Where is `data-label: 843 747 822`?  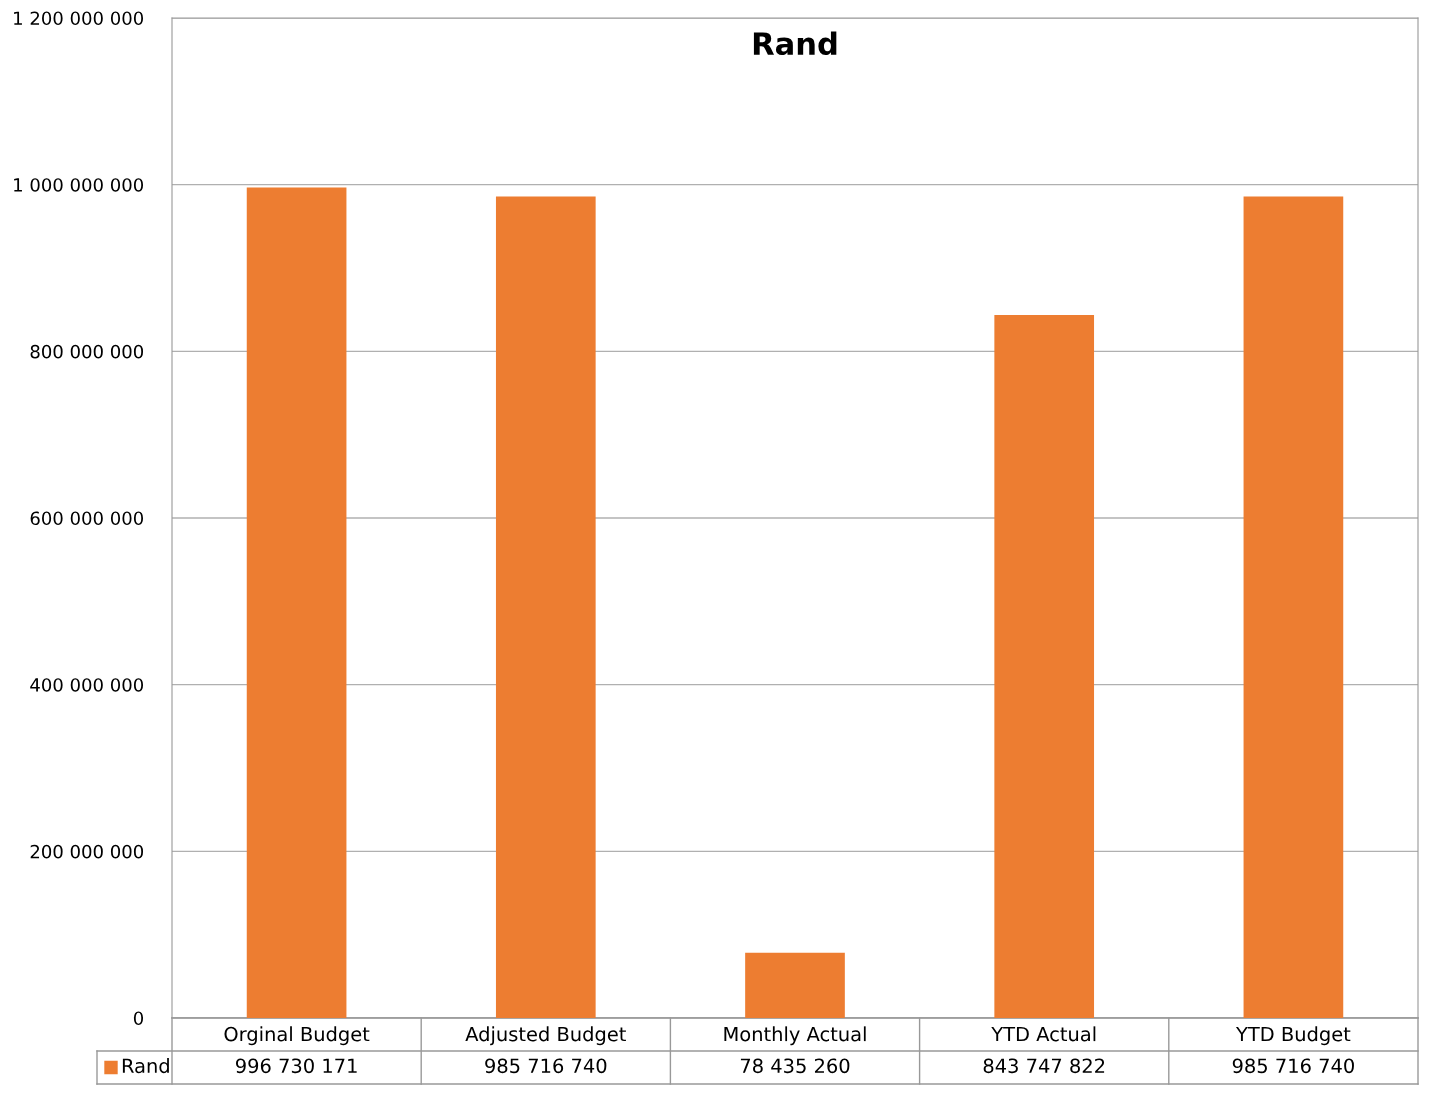 data-label: 843 747 822 is located at coordinates (1044, 1066).